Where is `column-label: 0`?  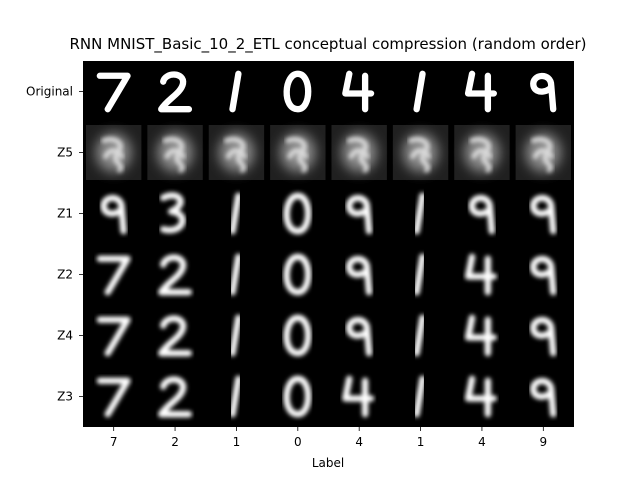
column-label: 0 is located at coordinates (298, 442).